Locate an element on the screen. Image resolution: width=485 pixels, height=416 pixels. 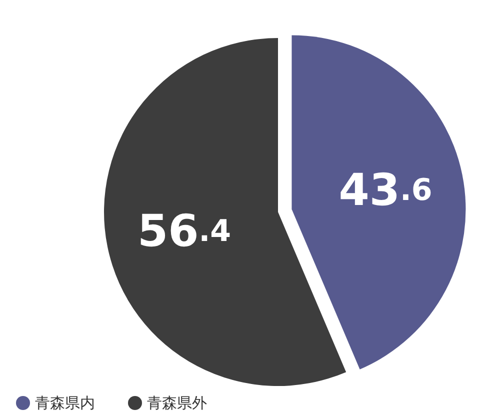
data-label: 43.6 is located at coordinates (385, 190).